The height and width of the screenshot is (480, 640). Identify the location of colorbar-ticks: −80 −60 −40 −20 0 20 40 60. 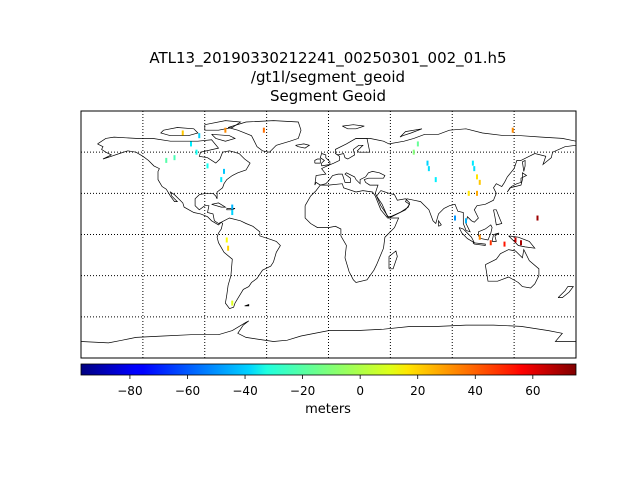
(328, 386).